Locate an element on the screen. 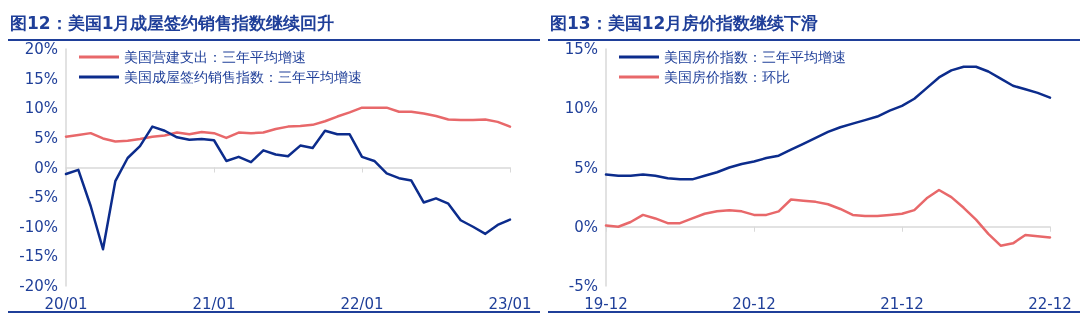 The width and height of the screenshot is (1080, 331). legend-label: 美国成屋签约销售指数：三年平均增速 is located at coordinates (243, 77).